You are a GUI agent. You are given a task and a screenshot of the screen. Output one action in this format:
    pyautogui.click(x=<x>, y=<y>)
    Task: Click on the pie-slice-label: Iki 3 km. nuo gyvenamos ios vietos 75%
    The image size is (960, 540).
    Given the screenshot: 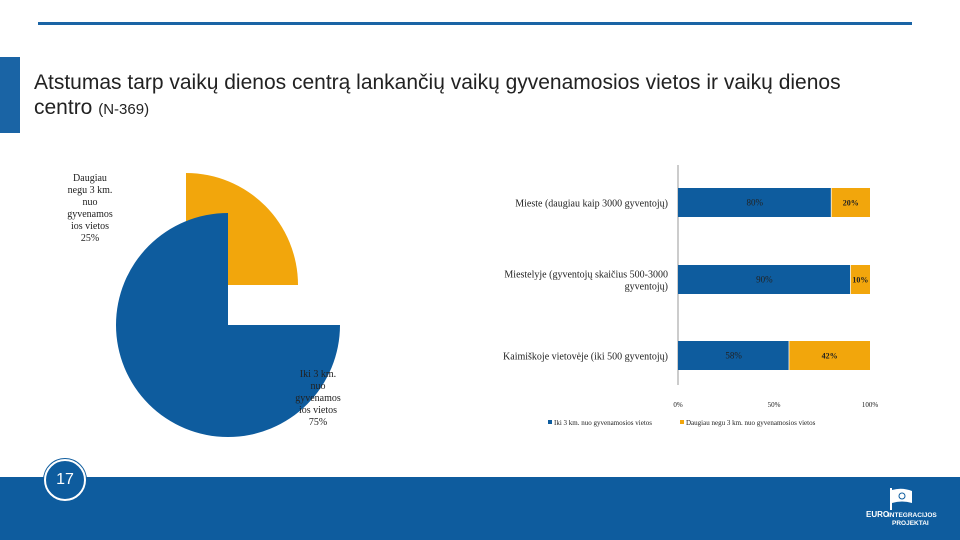 What is the action you would take?
    pyautogui.click(x=318, y=398)
    